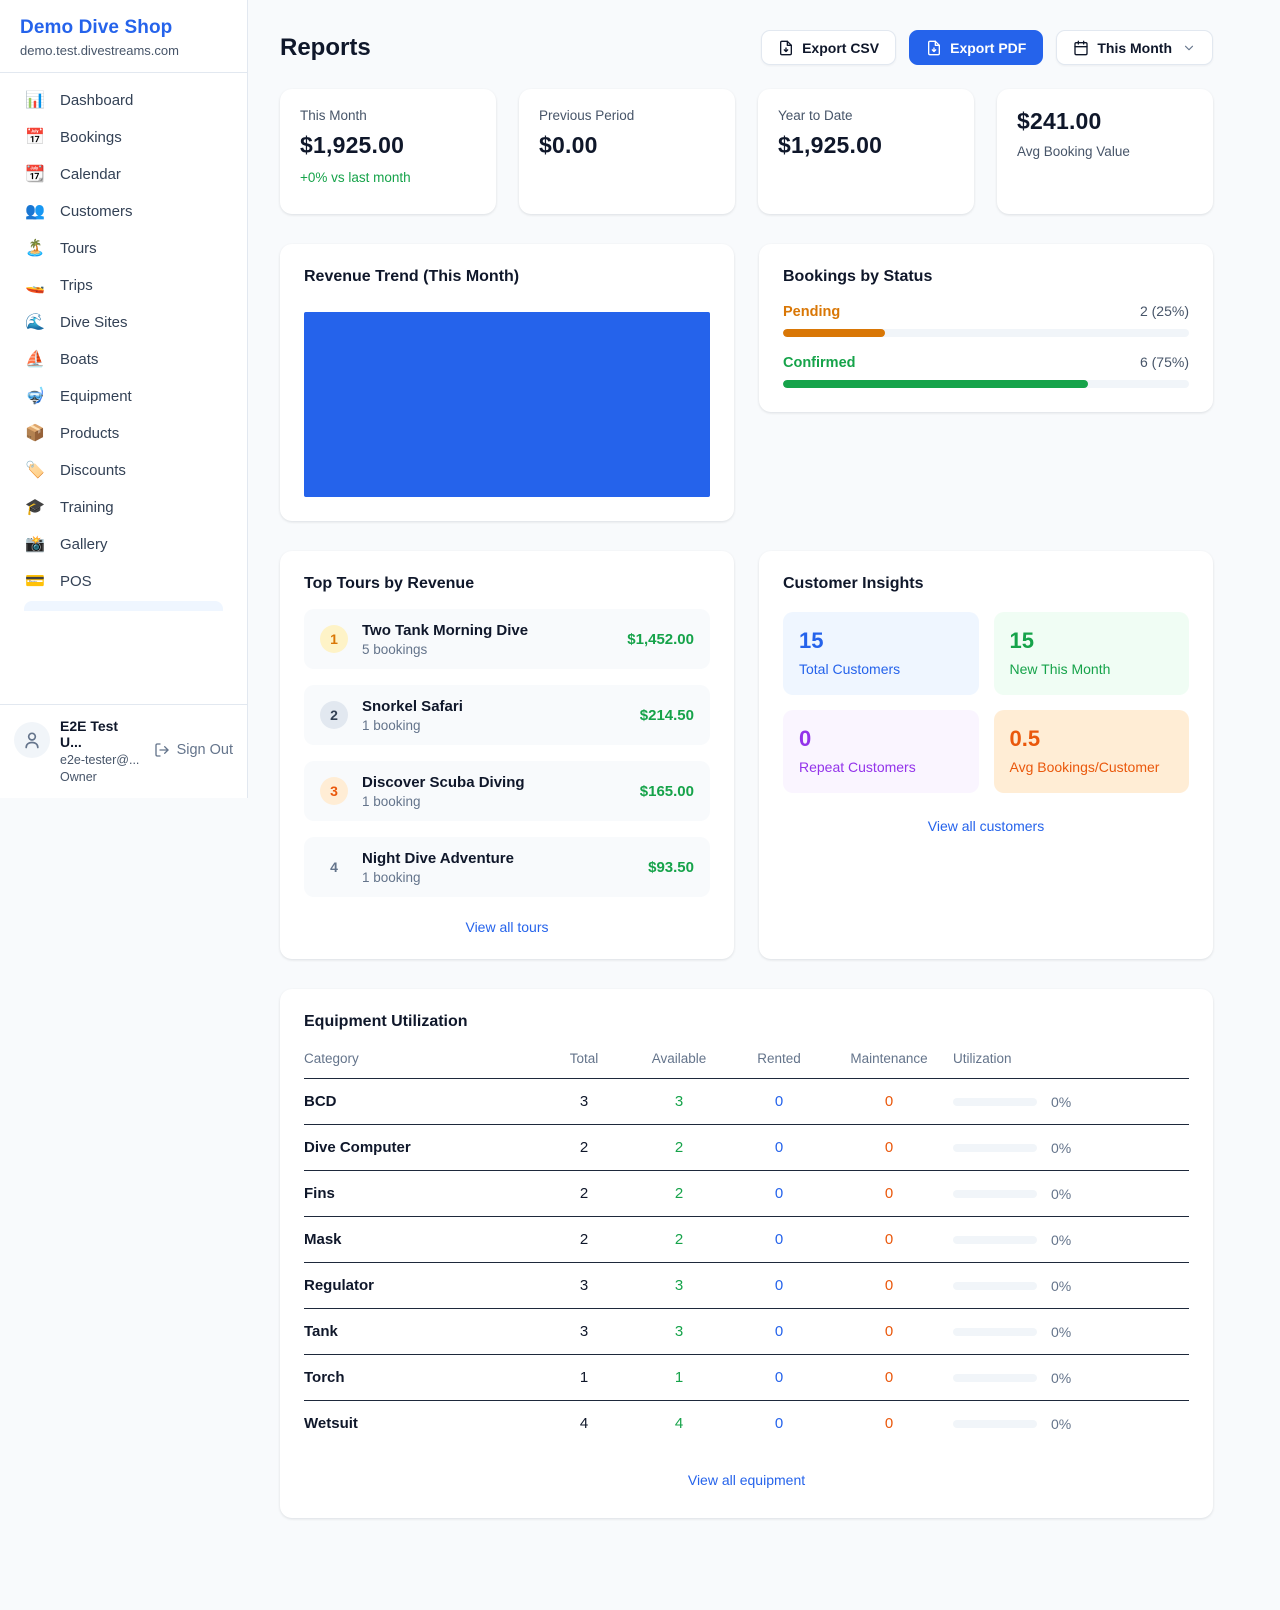 This screenshot has width=1280, height=1610. What do you see at coordinates (679, 1147) in the screenshot?
I see `cell-available: 2` at bounding box center [679, 1147].